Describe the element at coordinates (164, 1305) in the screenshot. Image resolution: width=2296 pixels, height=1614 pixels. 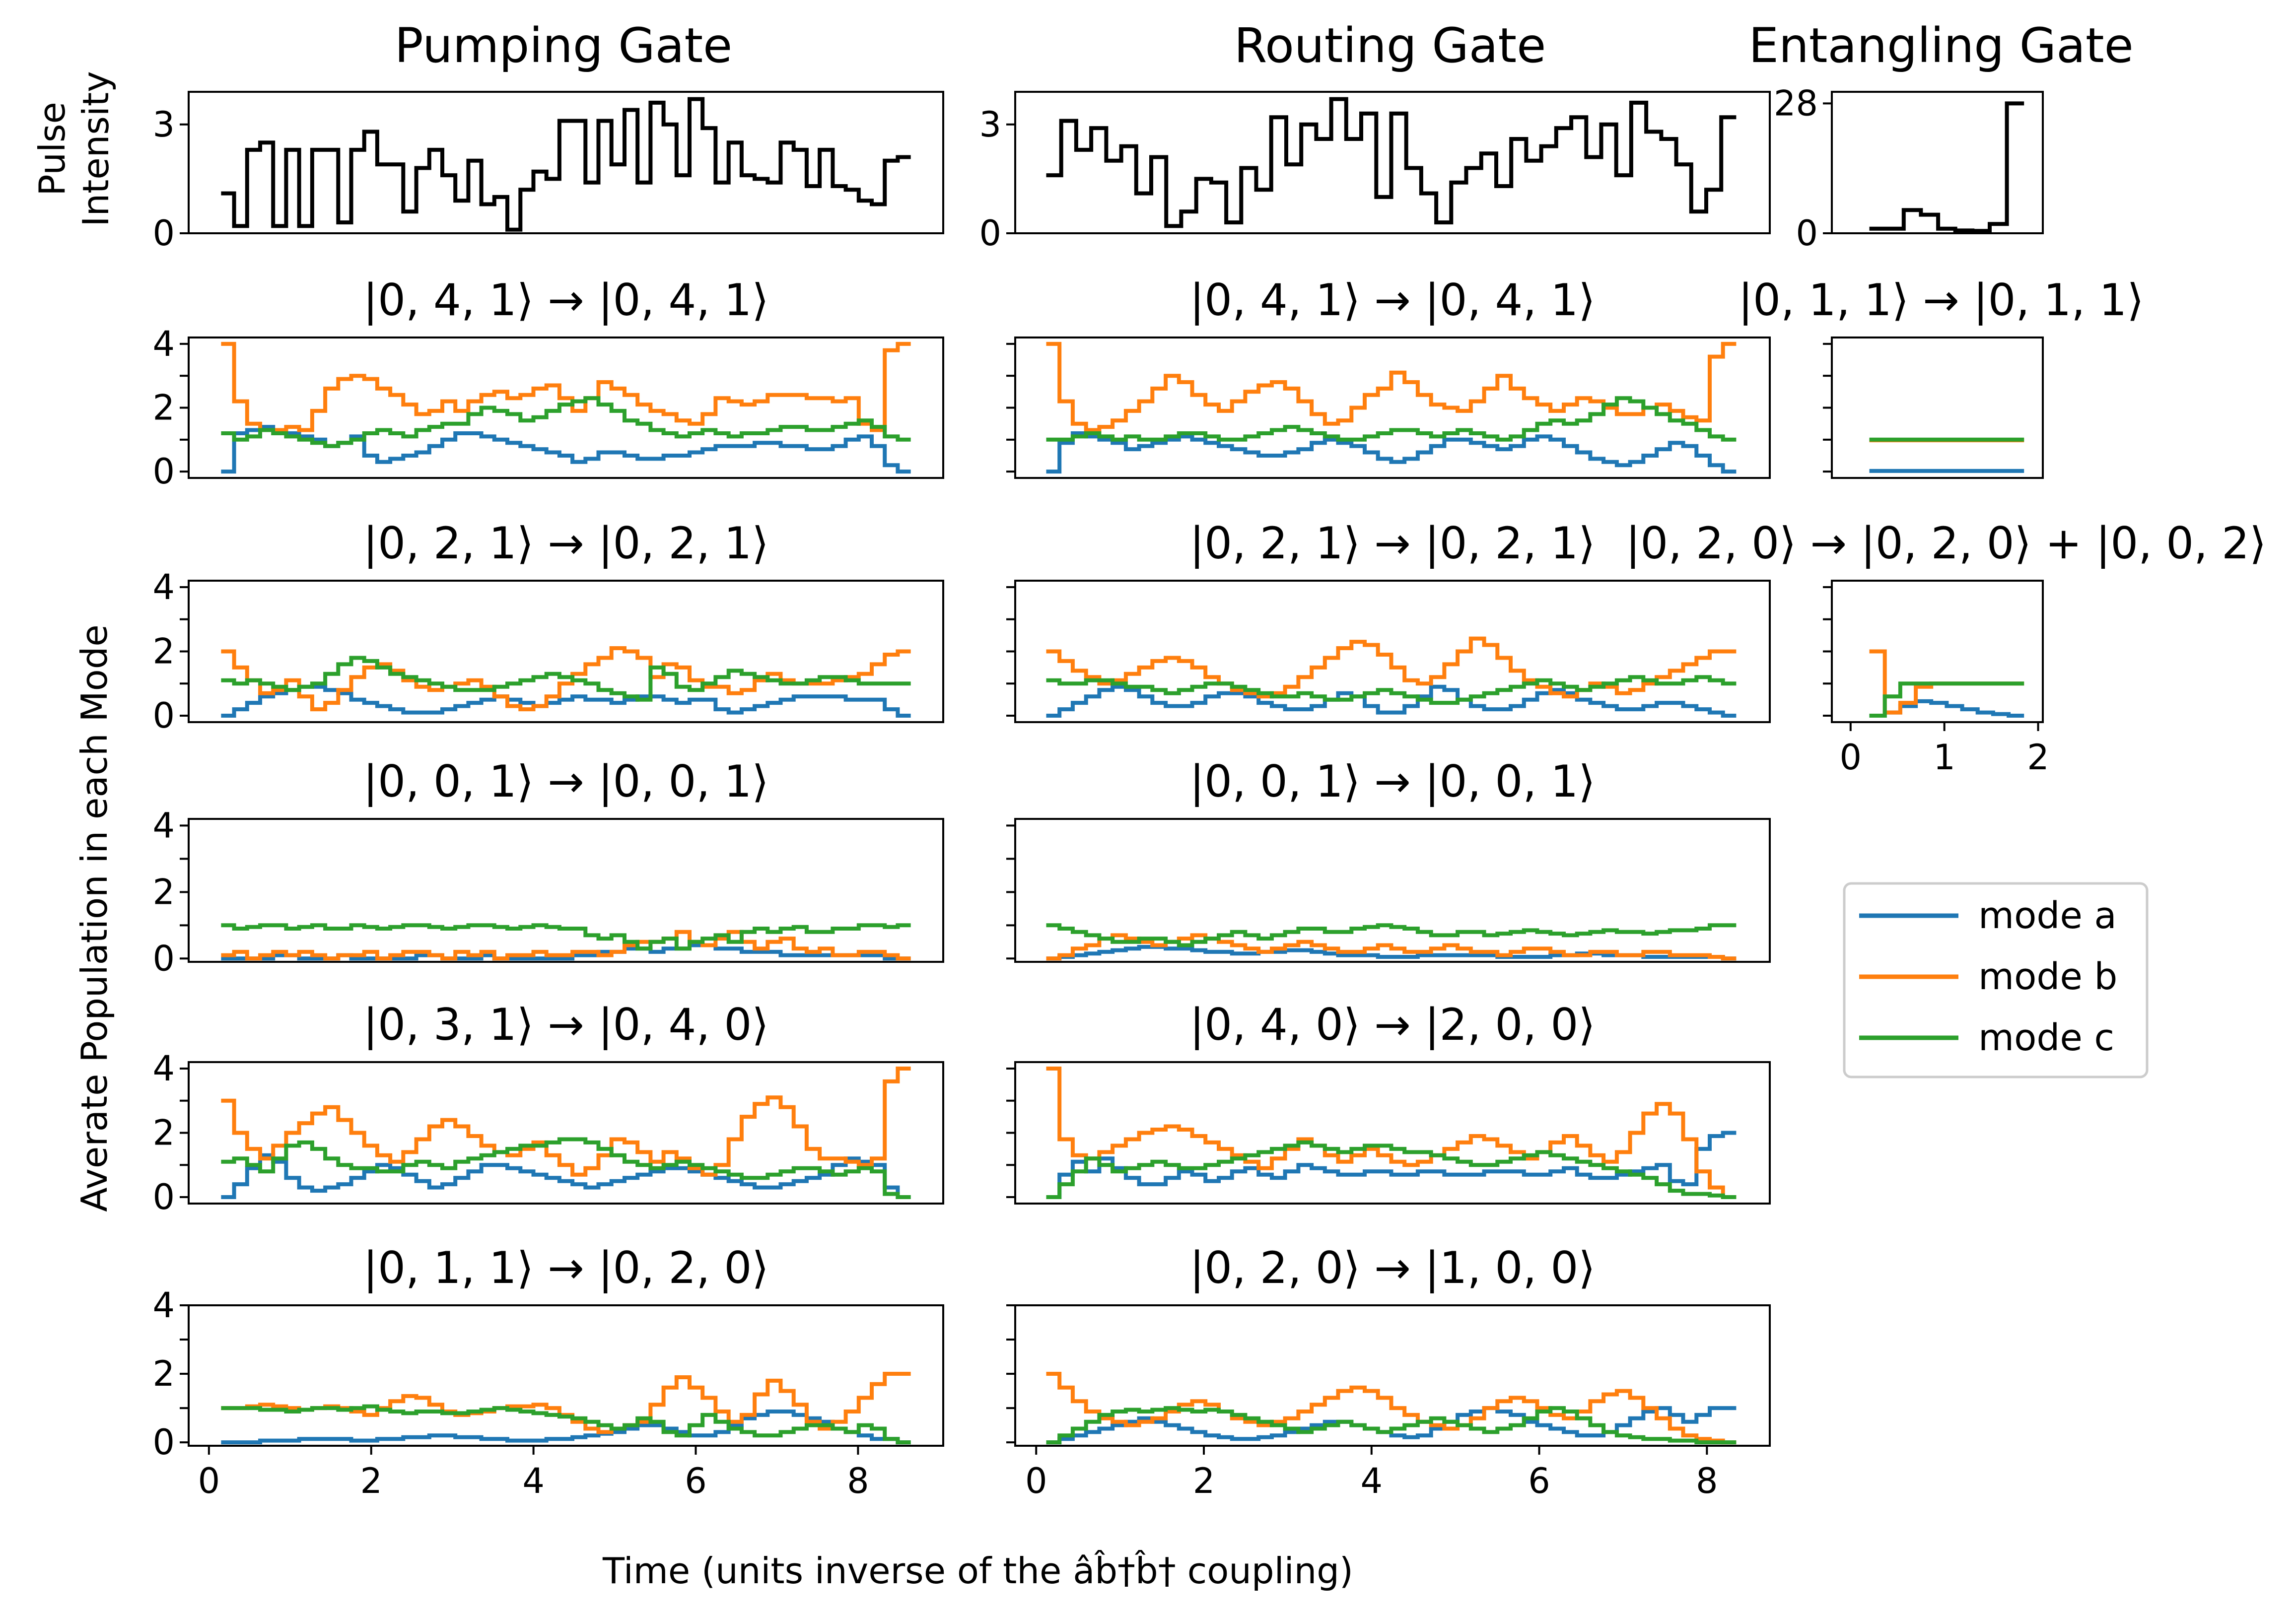
I see `panel-p-r4-ytick-label: 4` at that location.